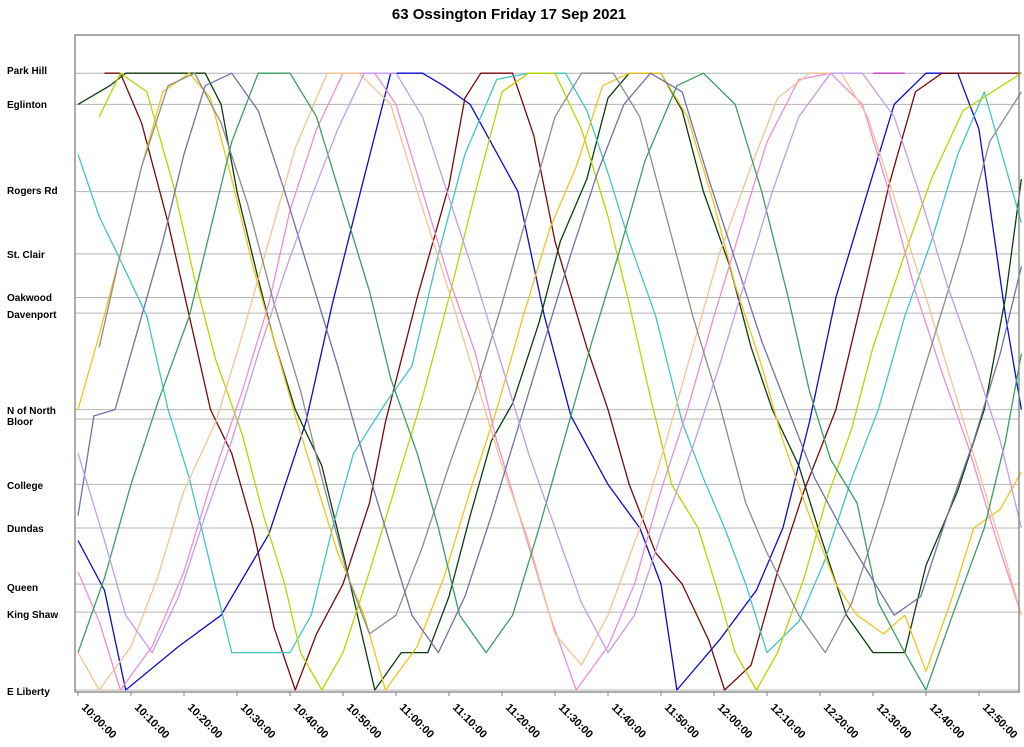 The image size is (1024, 747). Describe the element at coordinates (258, 722) in the screenshot. I see `time-axis-label: 10:30:00` at that location.